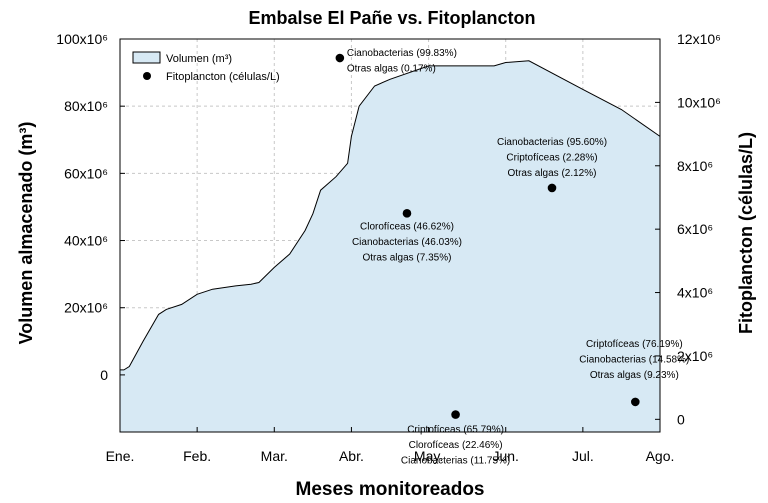 Image resolution: width=768 pixels, height=503 pixels. What do you see at coordinates (351, 456) in the screenshot?
I see `x-tick-label: Abr.` at bounding box center [351, 456].